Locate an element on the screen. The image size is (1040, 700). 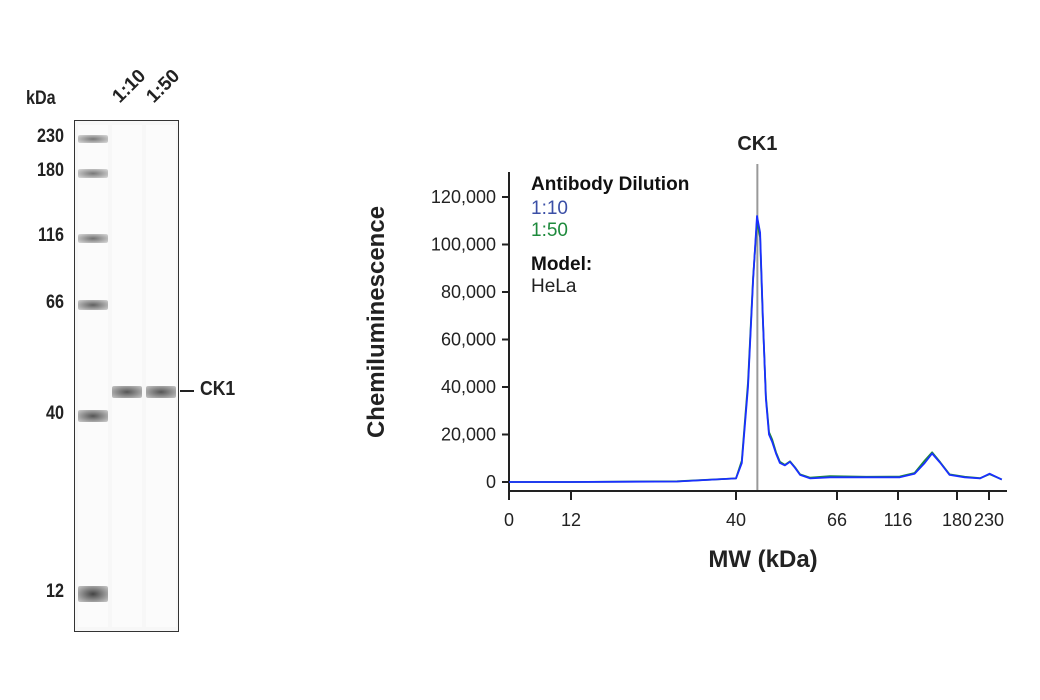
x-tick-label: 180 is located at coordinates (957, 520).